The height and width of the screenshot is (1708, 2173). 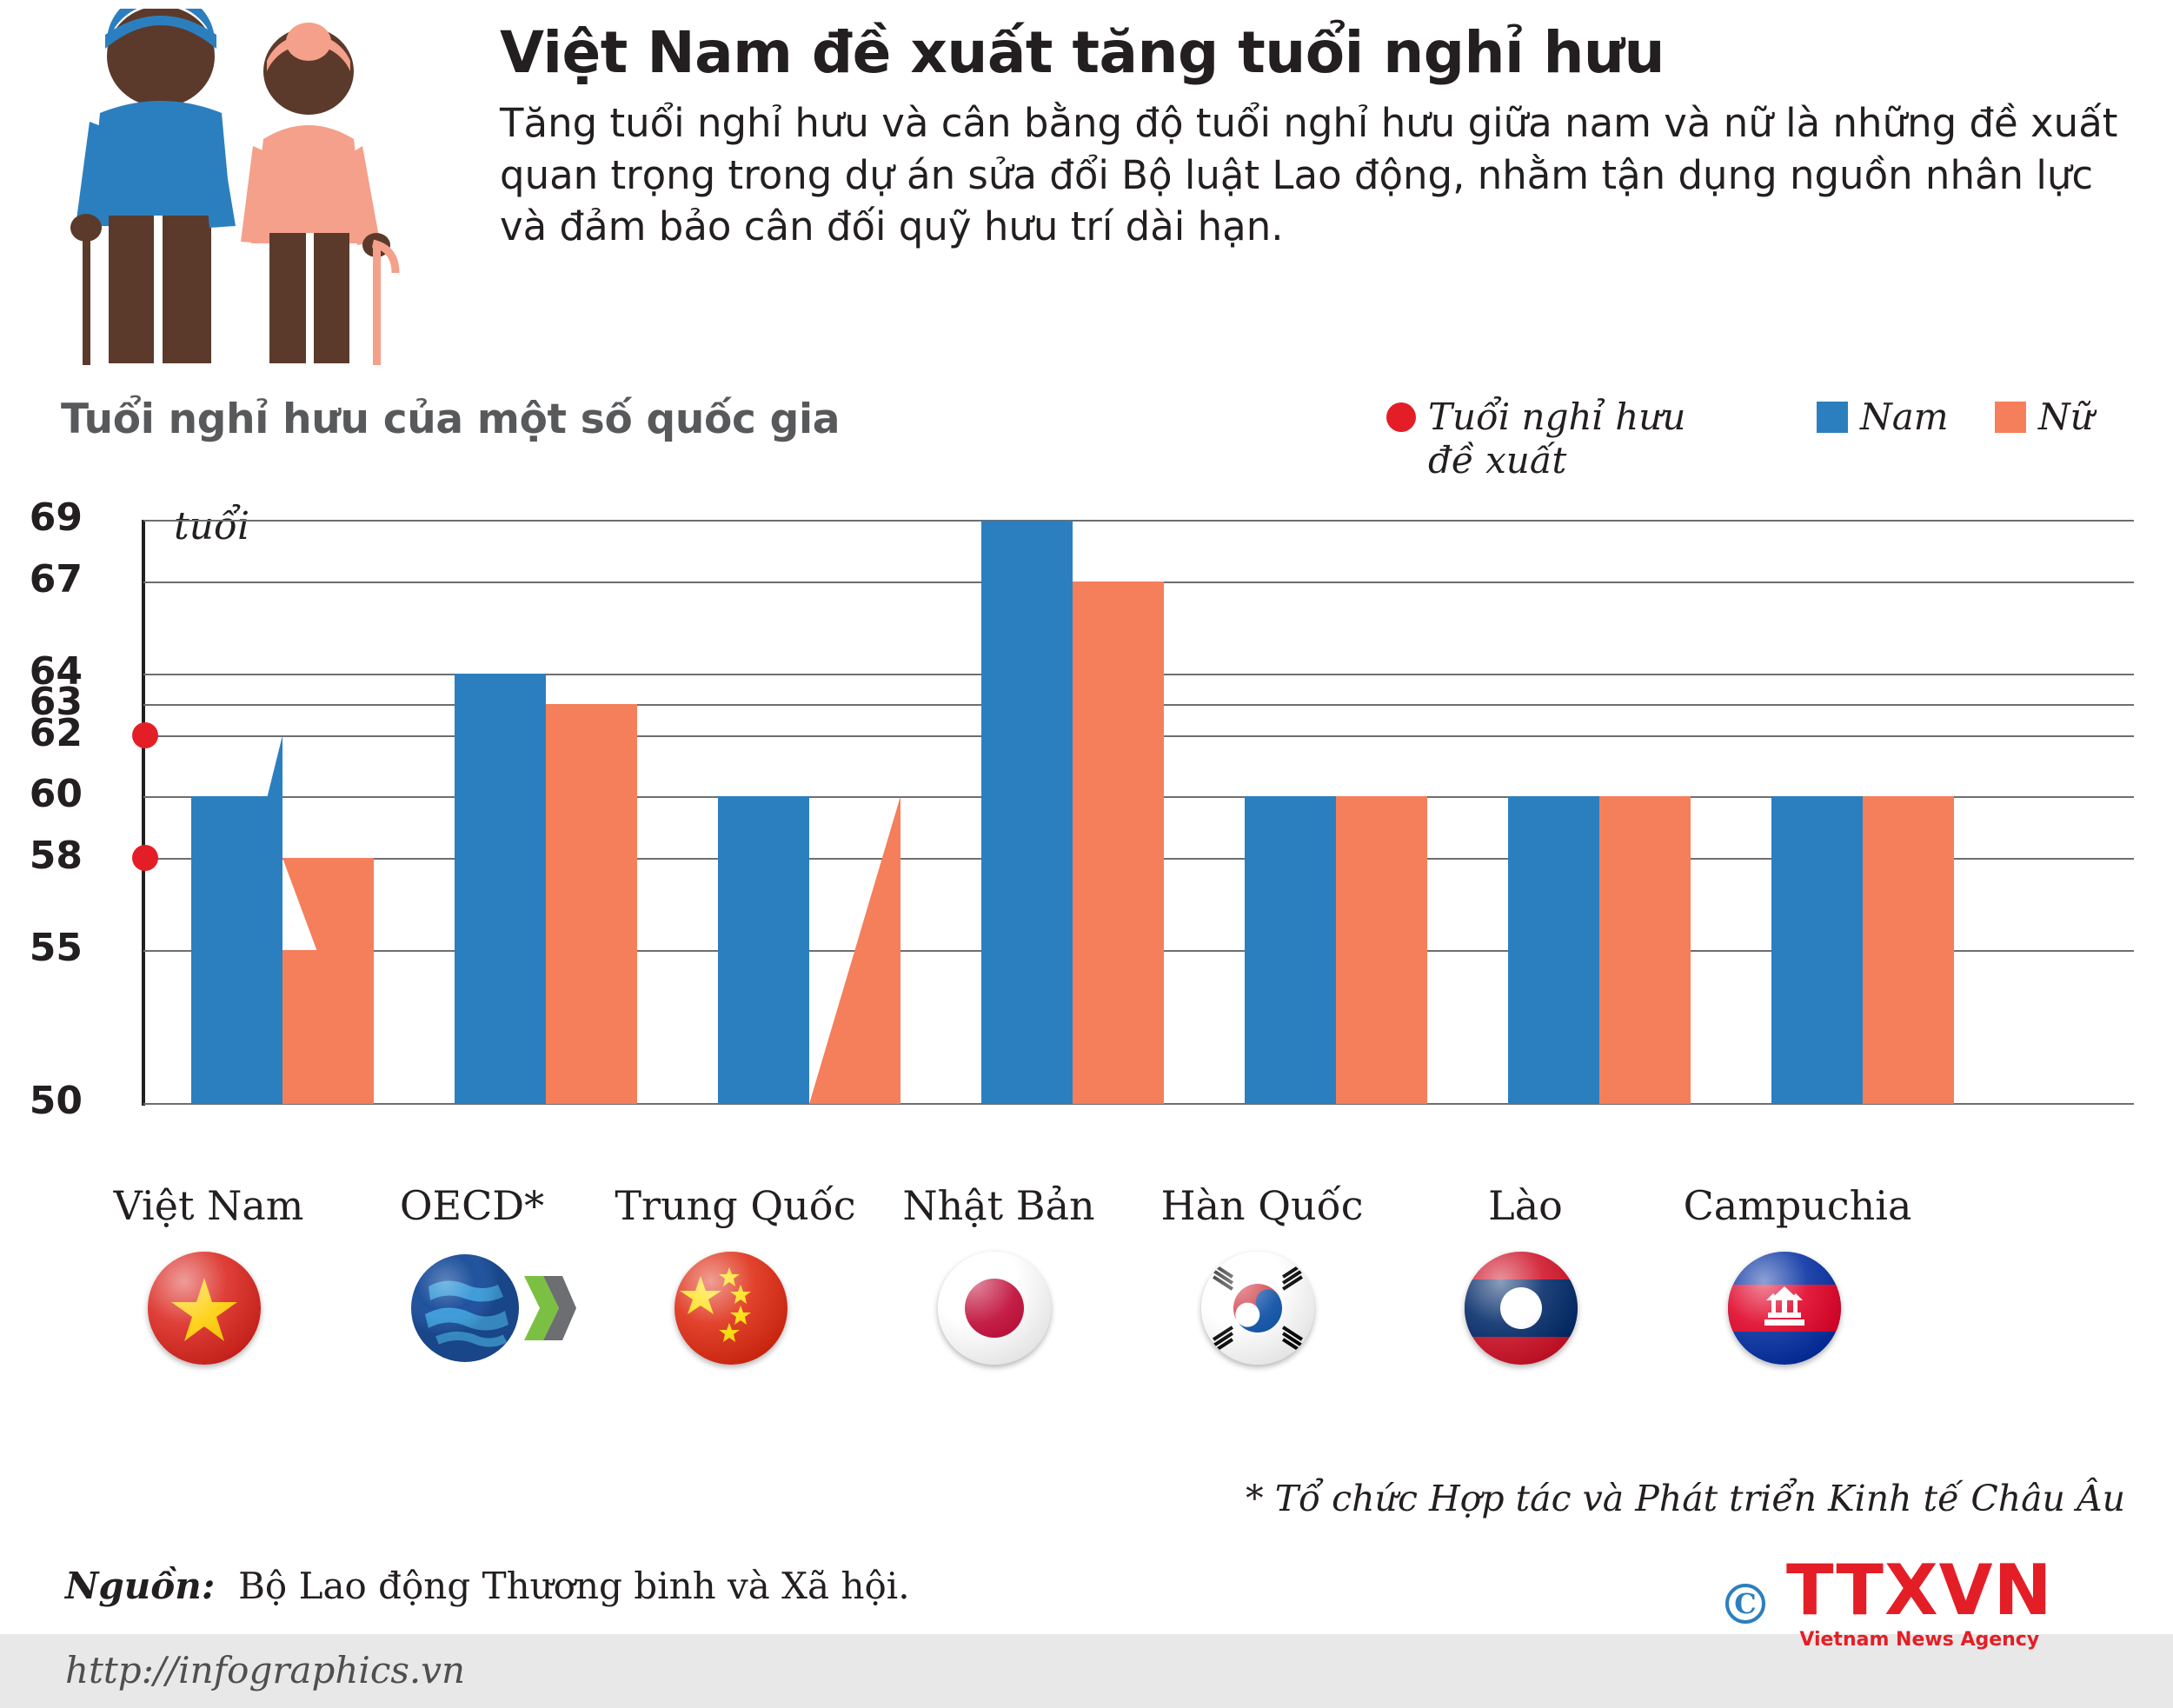 I want to click on legend-square-male-icon, so click(x=1832, y=417).